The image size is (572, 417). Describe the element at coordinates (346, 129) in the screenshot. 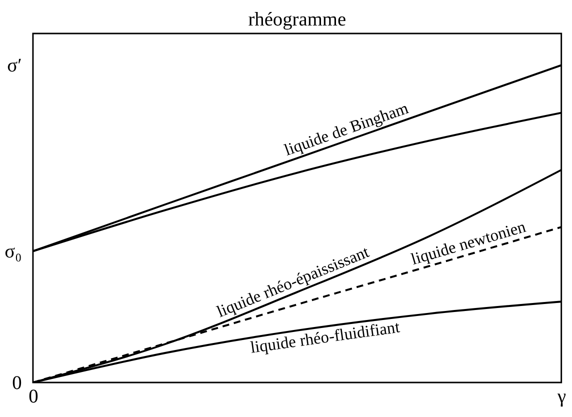

I see `text: liquide de Bingham` at that location.